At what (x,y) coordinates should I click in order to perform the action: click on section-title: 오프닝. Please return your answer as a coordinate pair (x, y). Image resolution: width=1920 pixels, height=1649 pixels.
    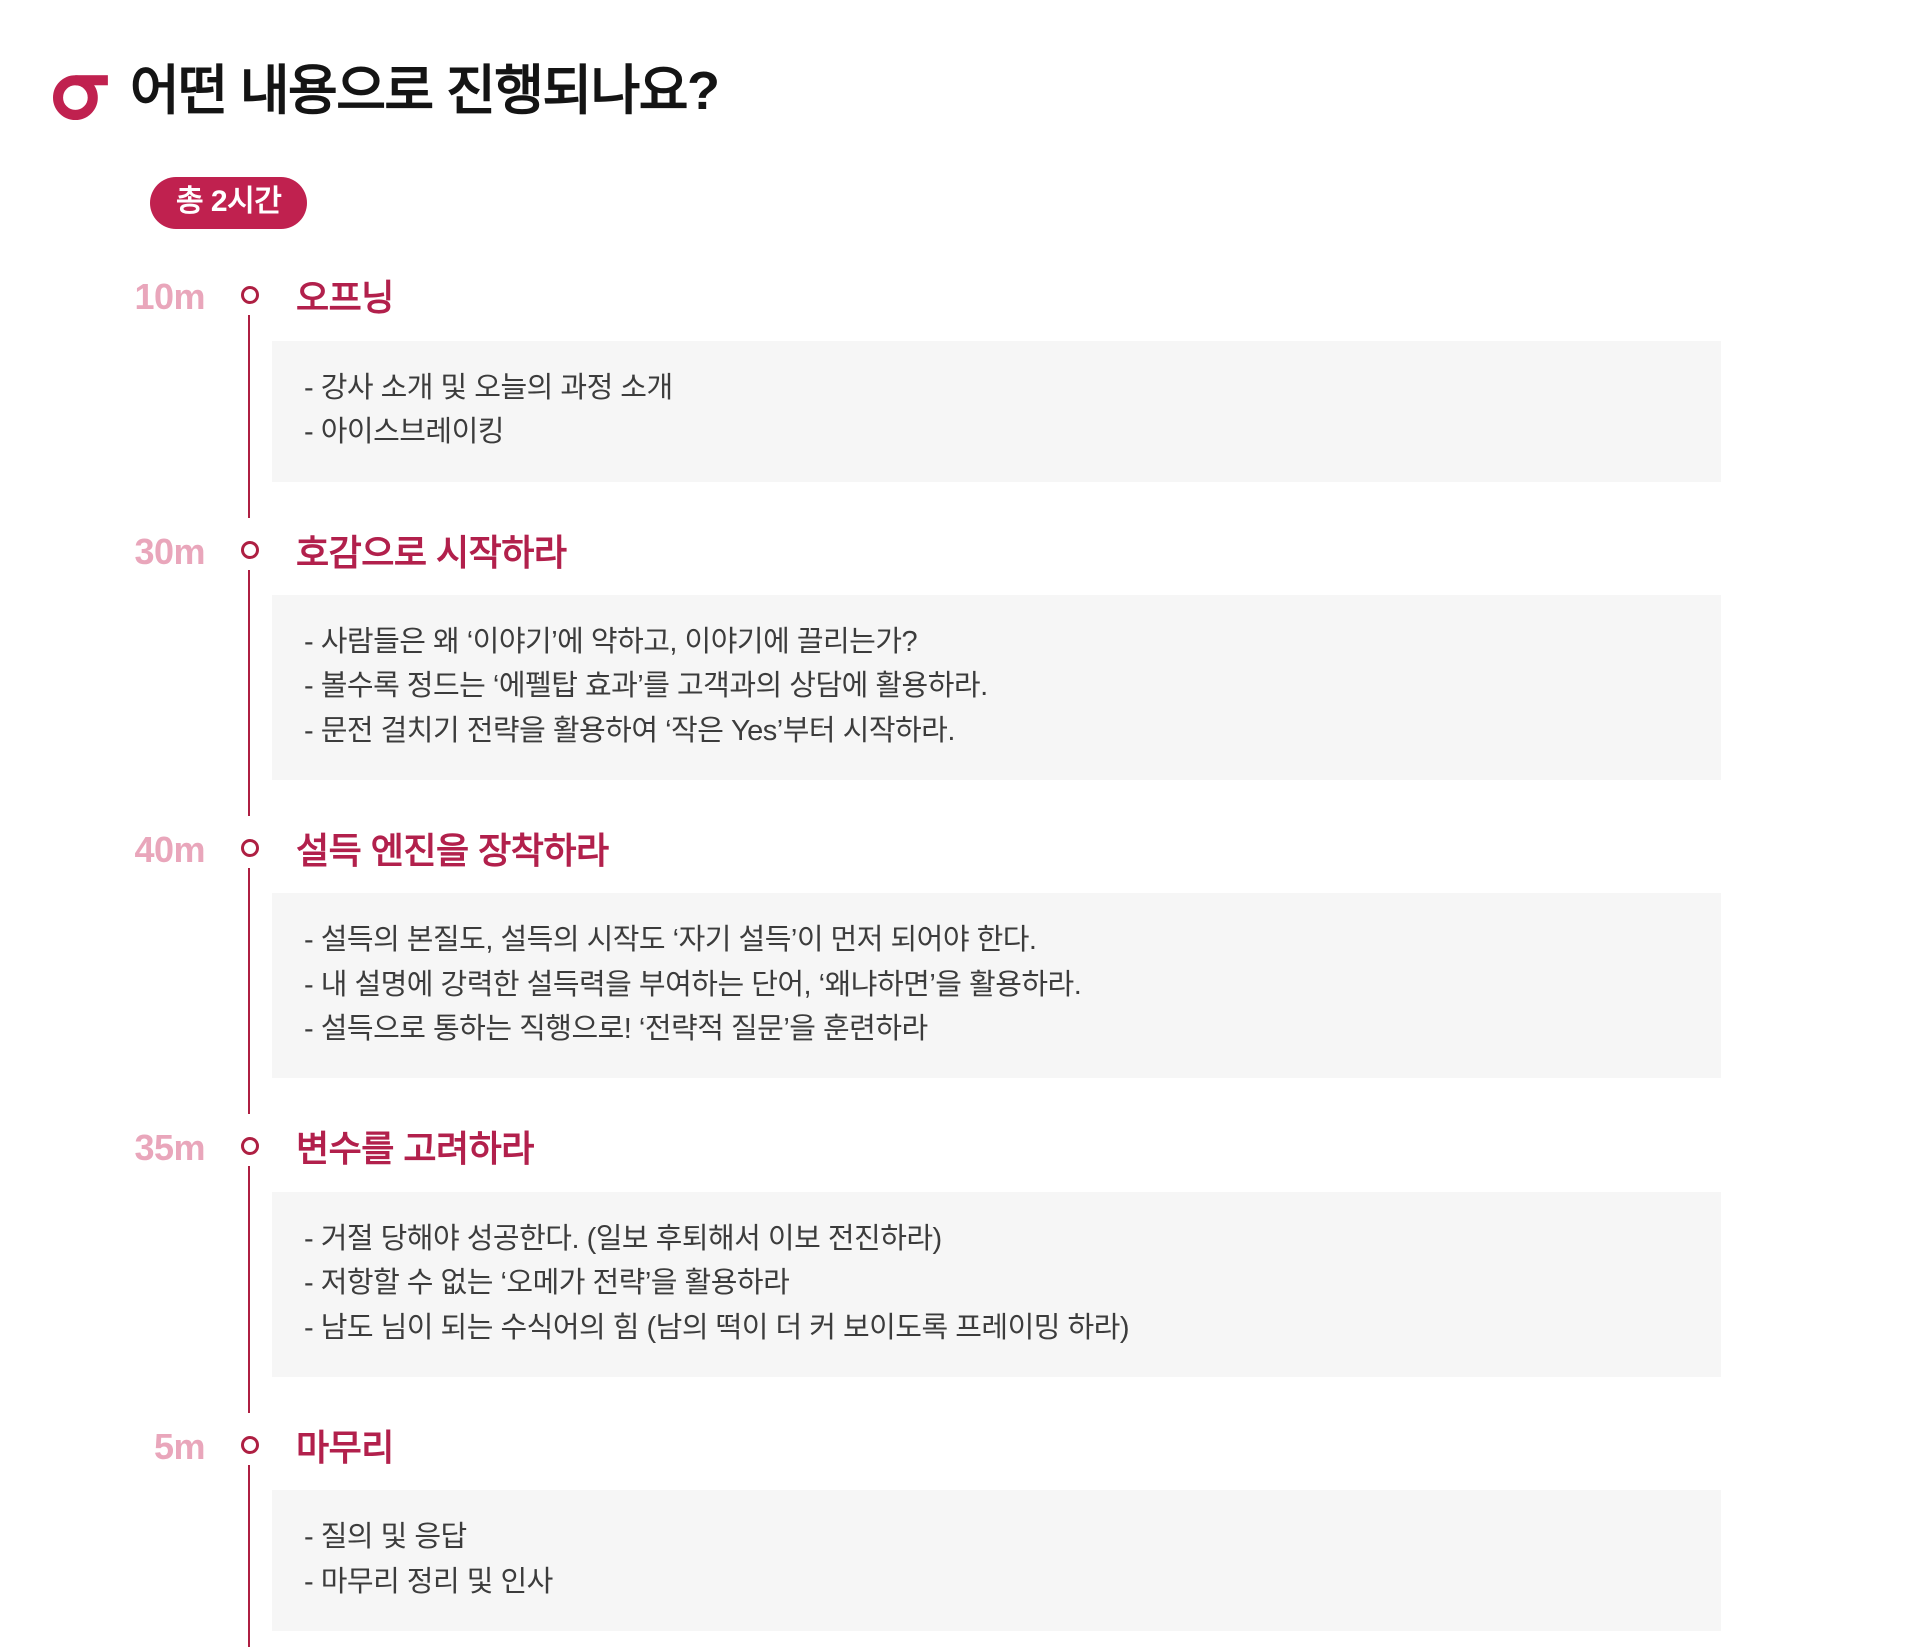
    Looking at the image, I should click on (345, 298).